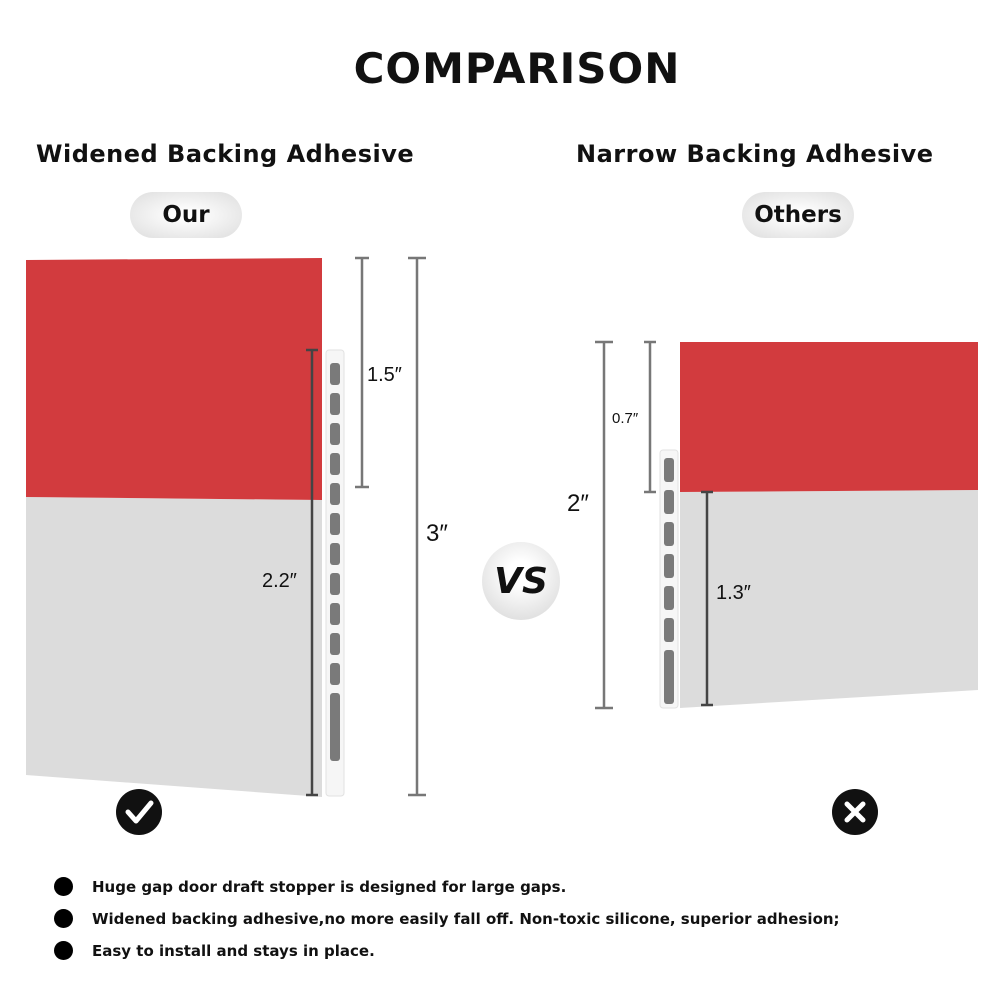 This screenshot has width=1000, height=1000. I want to click on right-heading: Narrow Backing Adhesive, so click(755, 154).